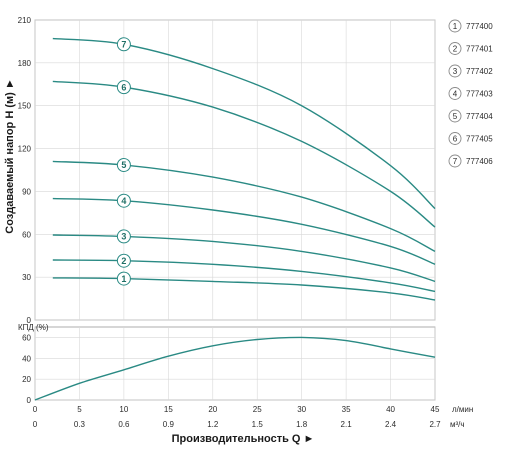 Image resolution: width=512 pixels, height=465 pixels. I want to click on x-tick-m3h: 2.1, so click(347, 424).